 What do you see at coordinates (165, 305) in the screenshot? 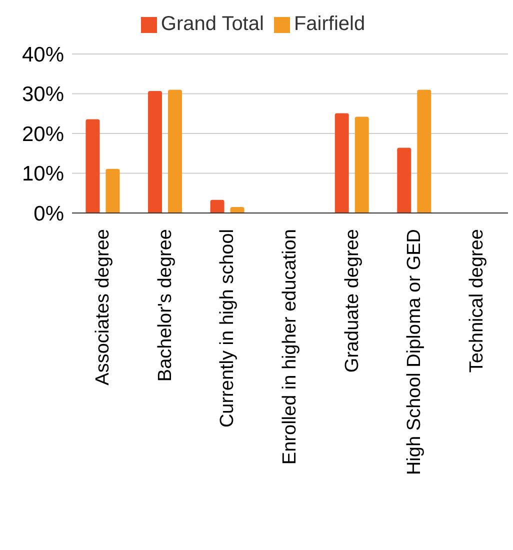
I see `x-tick-label: Bachelor's degree` at bounding box center [165, 305].